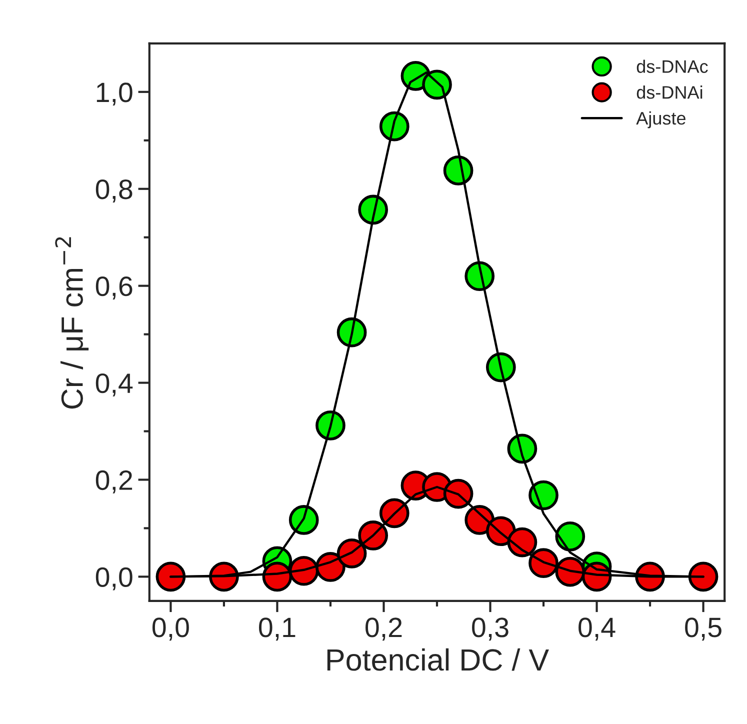  Describe the element at coordinates (672, 66) in the screenshot. I see `legend-label: ds-DNAc` at that location.